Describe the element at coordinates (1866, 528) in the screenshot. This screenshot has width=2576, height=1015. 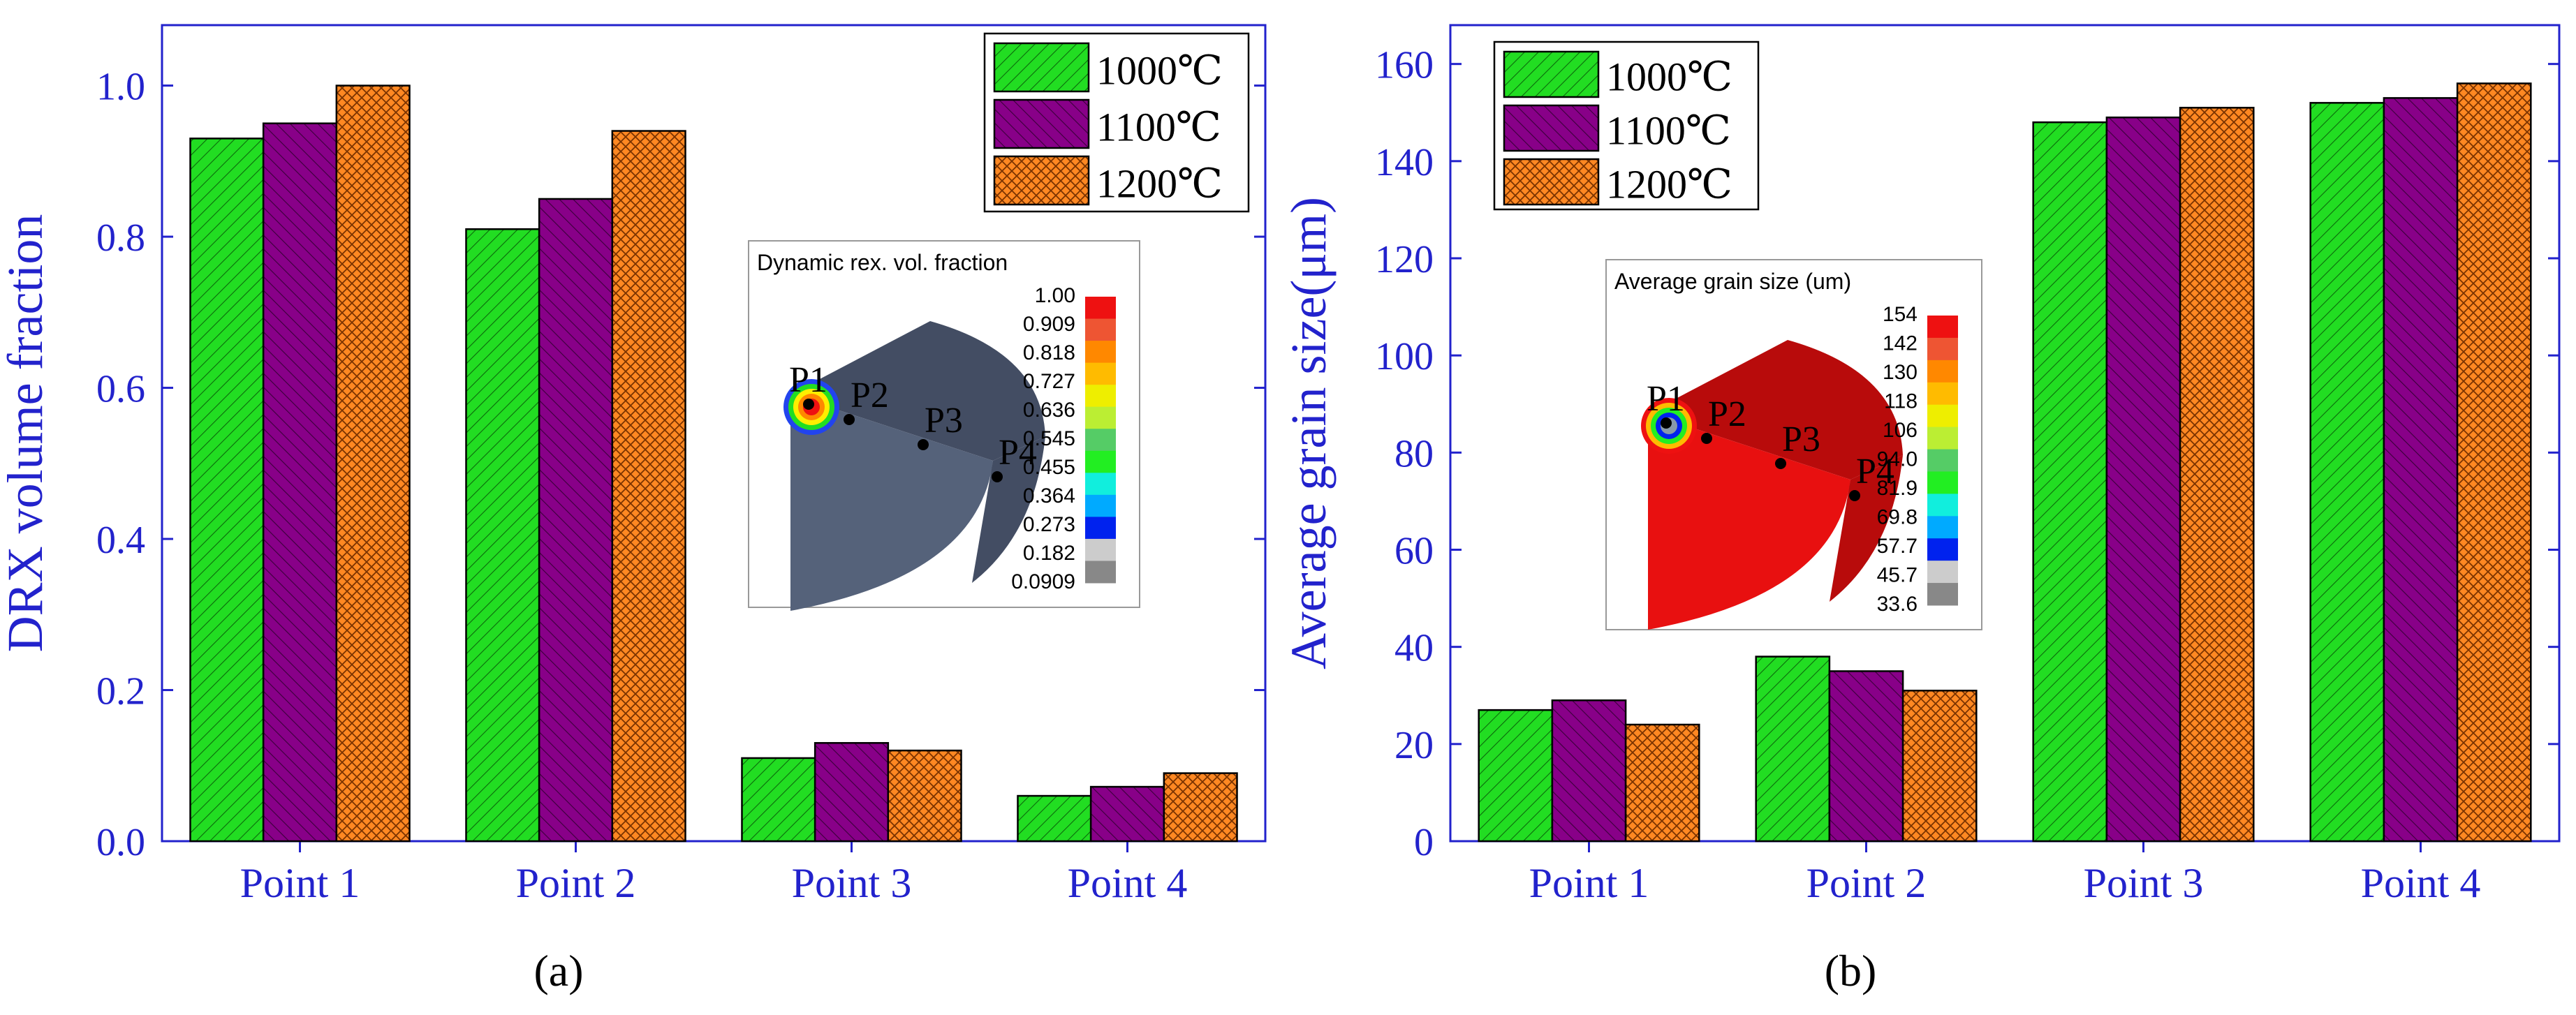
I see `inset-body-side` at that location.